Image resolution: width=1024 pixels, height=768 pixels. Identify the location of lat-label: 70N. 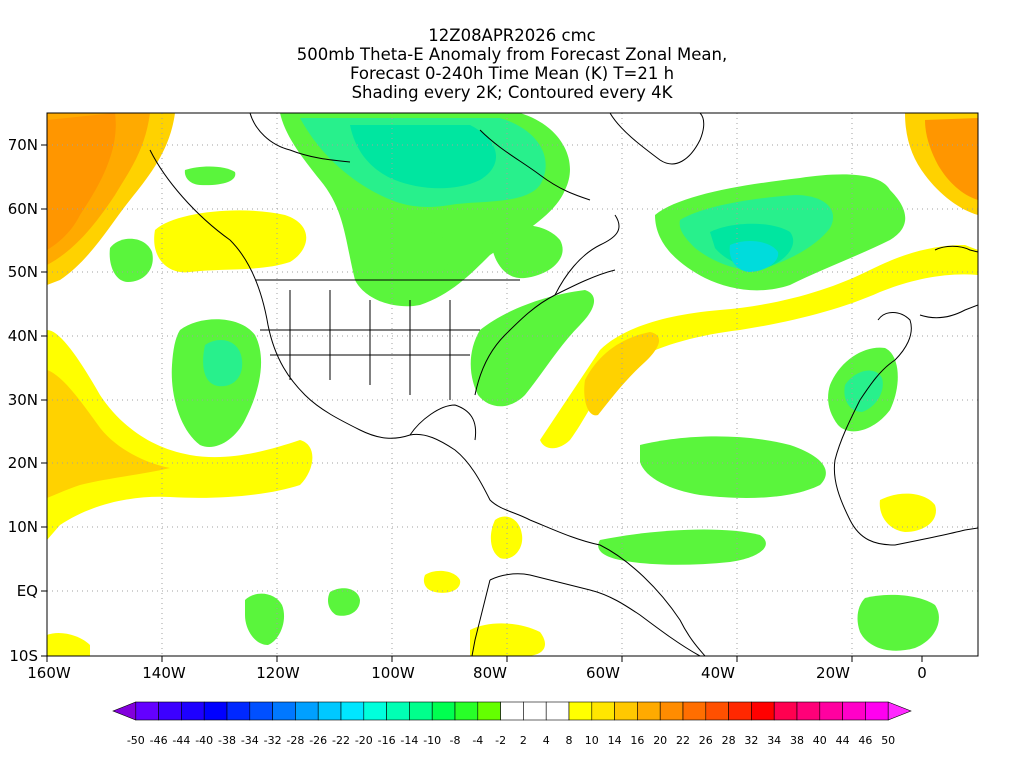
(23, 145).